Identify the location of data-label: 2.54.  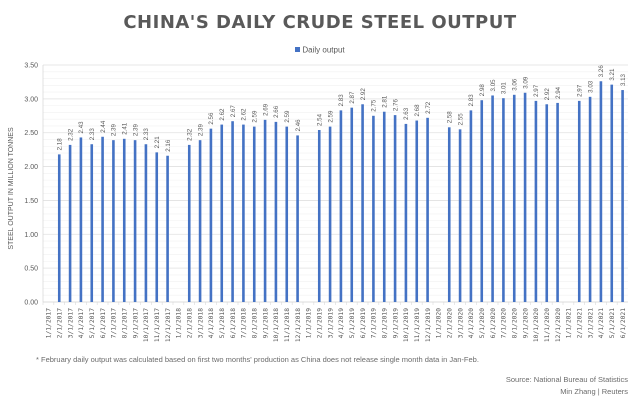
(319, 119).